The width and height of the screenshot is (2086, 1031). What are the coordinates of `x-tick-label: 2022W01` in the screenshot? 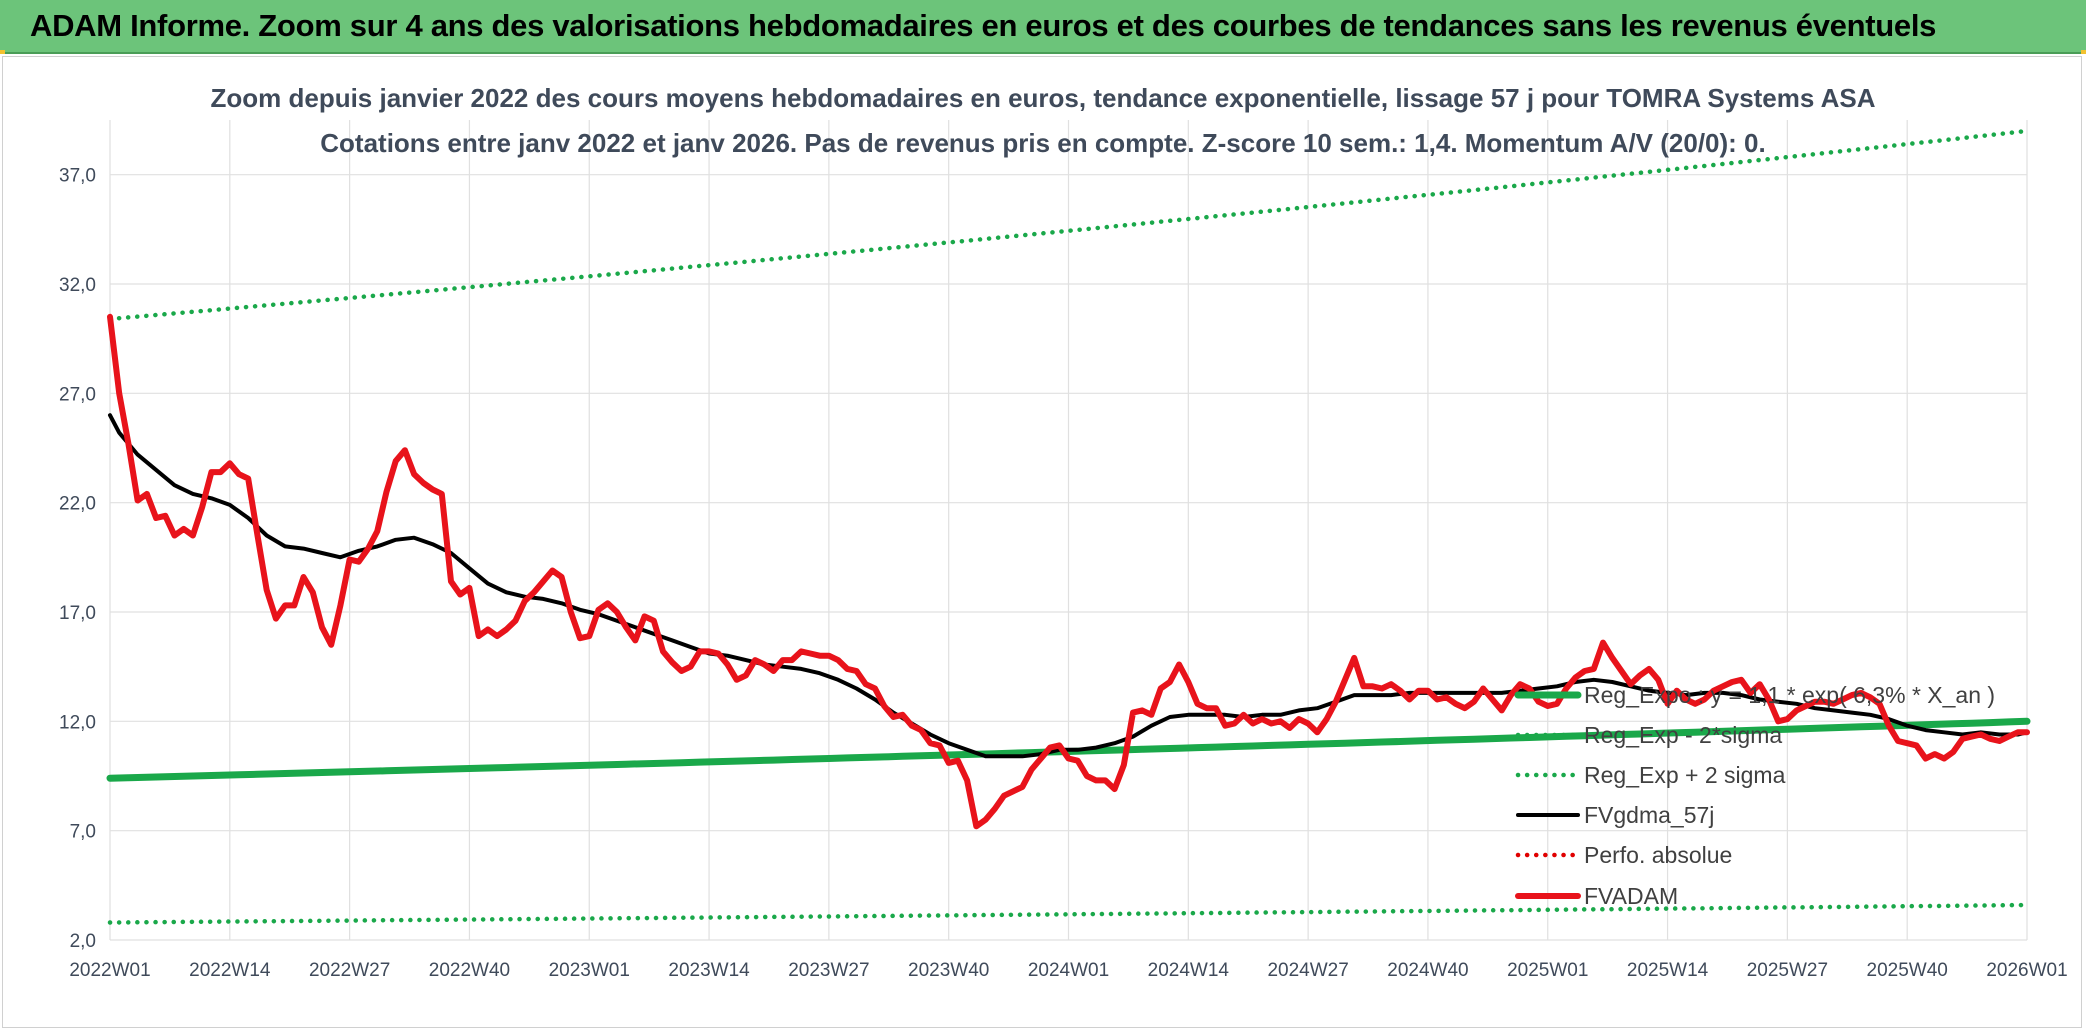 It's located at (109, 970).